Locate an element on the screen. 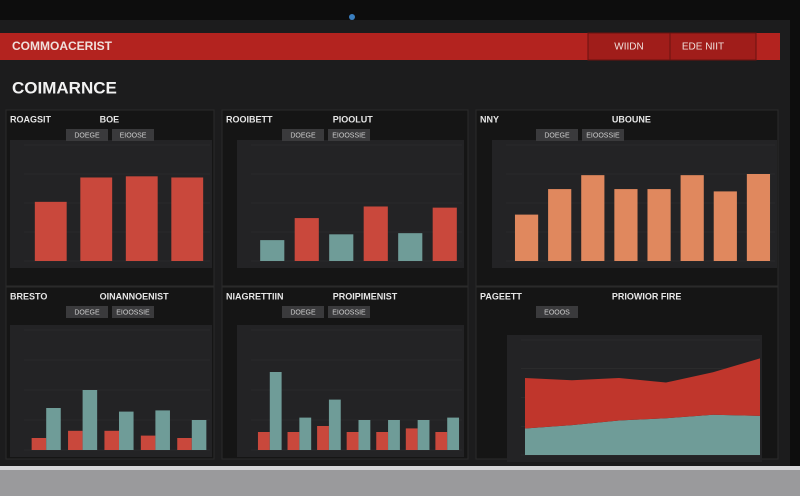 Image resolution: width=800 pixels, height=496 pixels. panel-title: NNY is located at coordinates (489, 119).